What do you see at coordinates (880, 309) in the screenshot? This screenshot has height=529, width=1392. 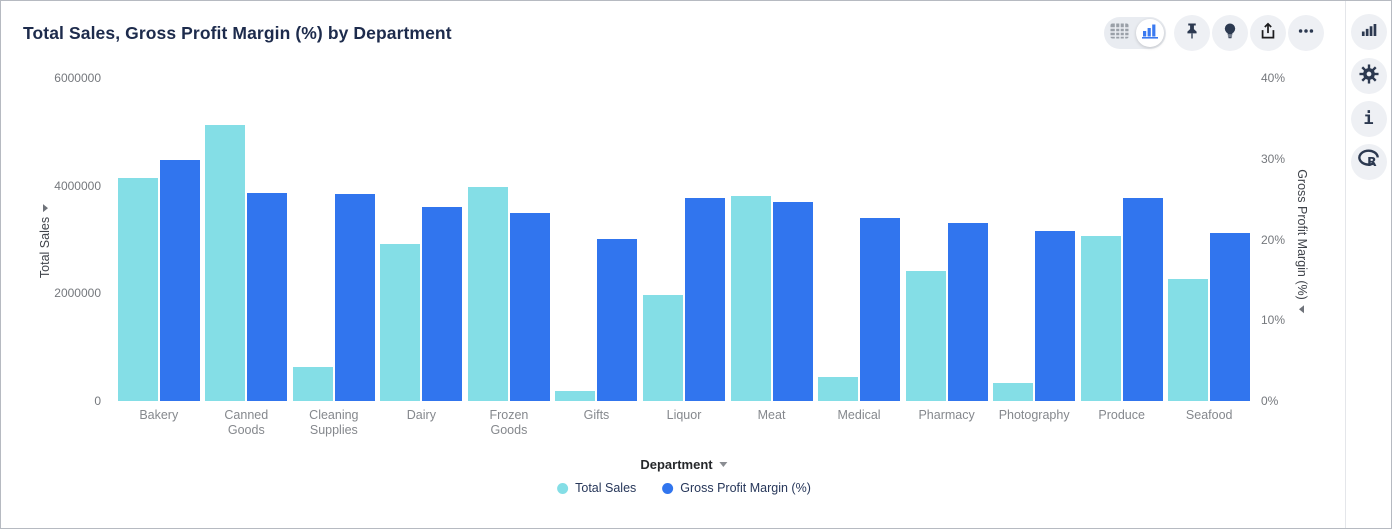 I see `bar-gross-profit-margin-medical` at bounding box center [880, 309].